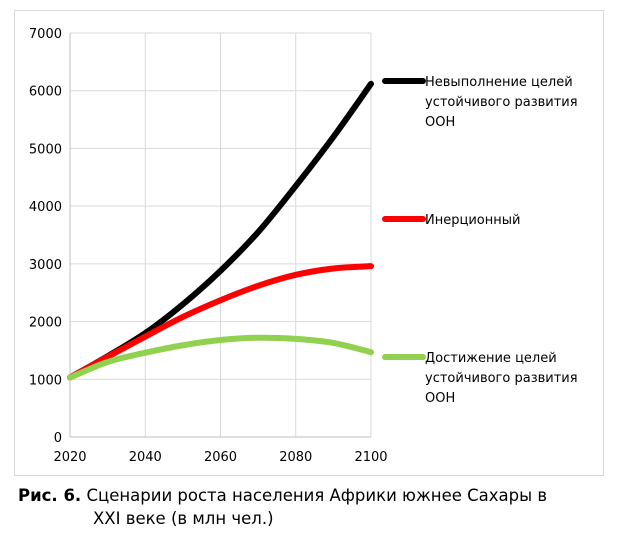 The height and width of the screenshot is (543, 618). What do you see at coordinates (440, 122) in the screenshot?
I see `legend-label-failure-3: ООН` at bounding box center [440, 122].